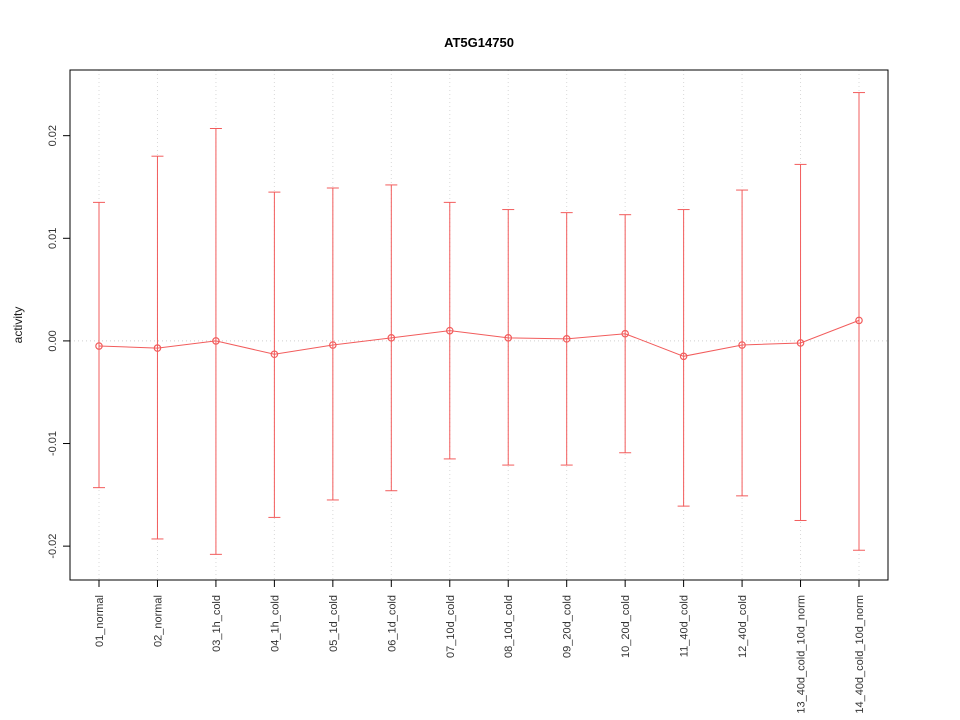 The width and height of the screenshot is (960, 720). Describe the element at coordinates (451, 626) in the screenshot. I see `x-tick-label: 07_10d_cold` at that location.